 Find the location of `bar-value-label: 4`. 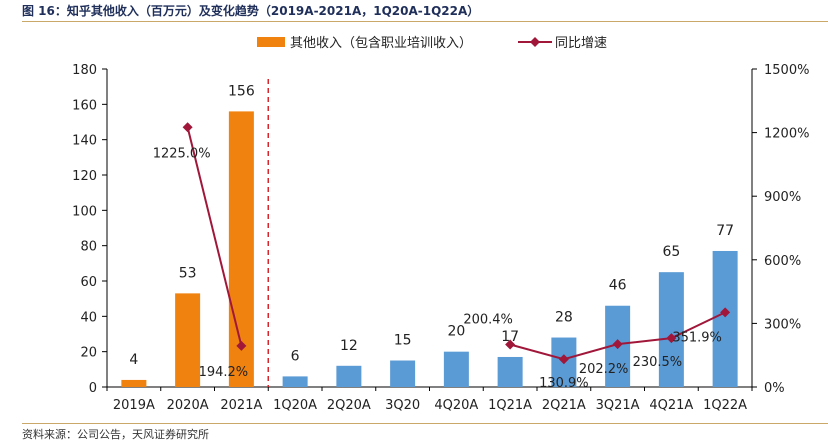

bar-value-label: 4 is located at coordinates (133, 360).